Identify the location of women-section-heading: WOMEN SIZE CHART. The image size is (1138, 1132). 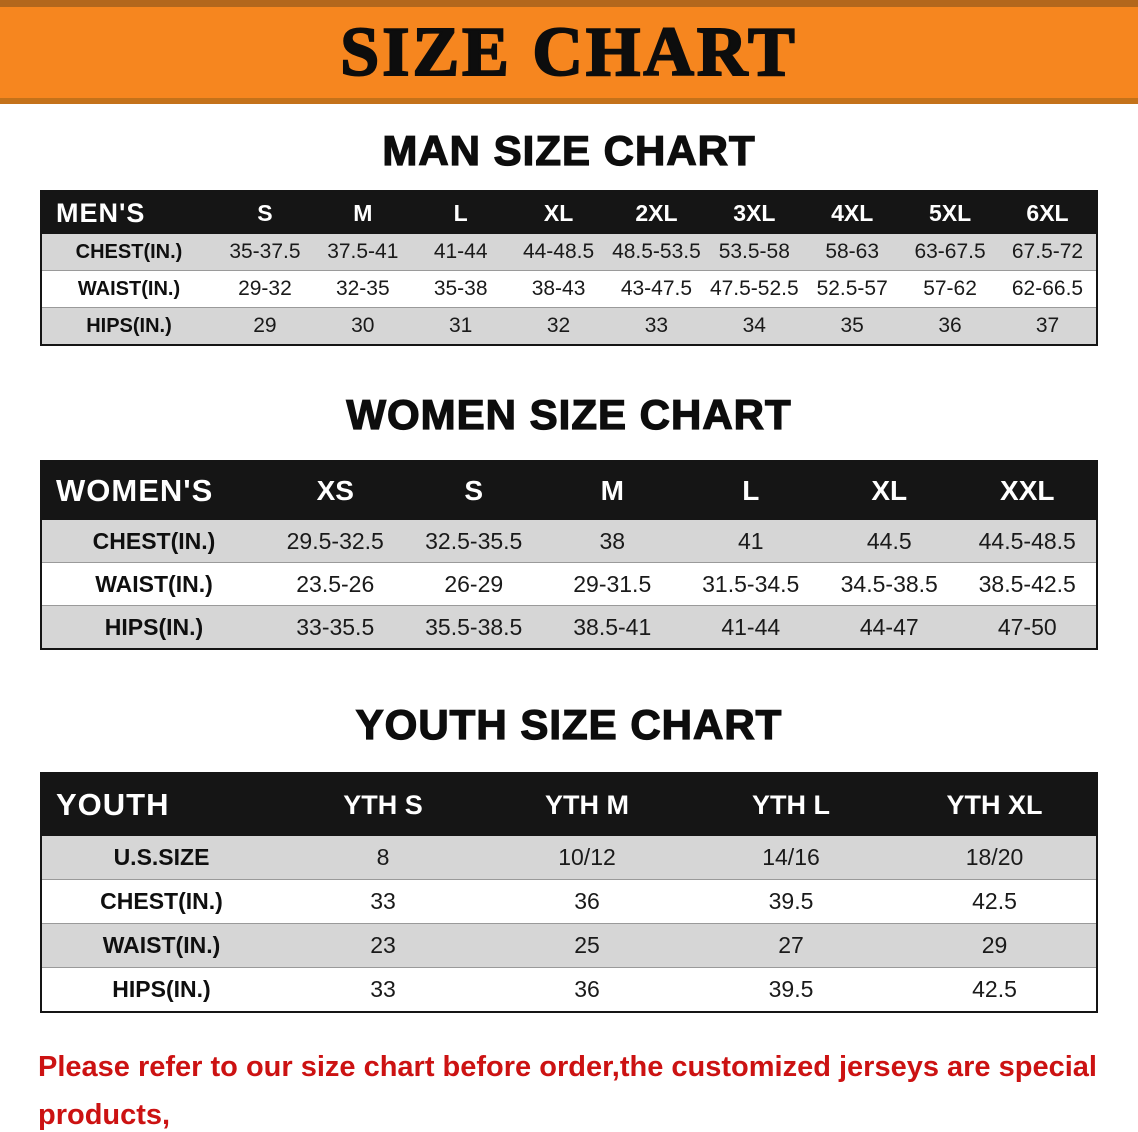
(569, 414).